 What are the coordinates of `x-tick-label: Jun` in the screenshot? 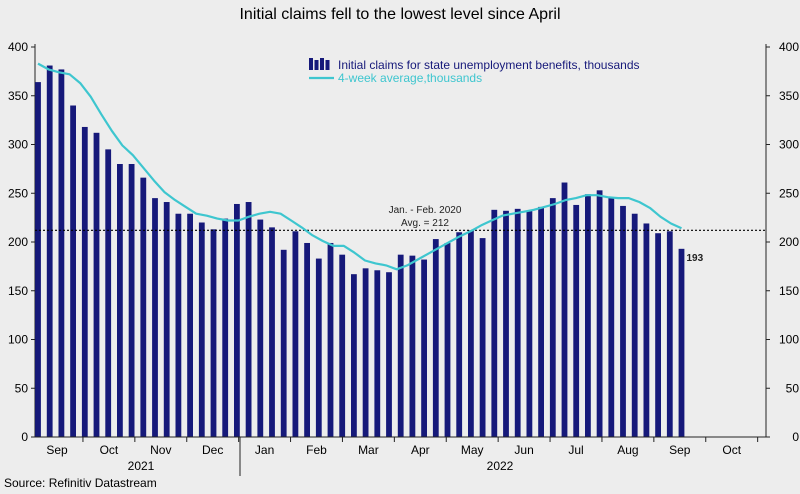 It's located at (523, 450).